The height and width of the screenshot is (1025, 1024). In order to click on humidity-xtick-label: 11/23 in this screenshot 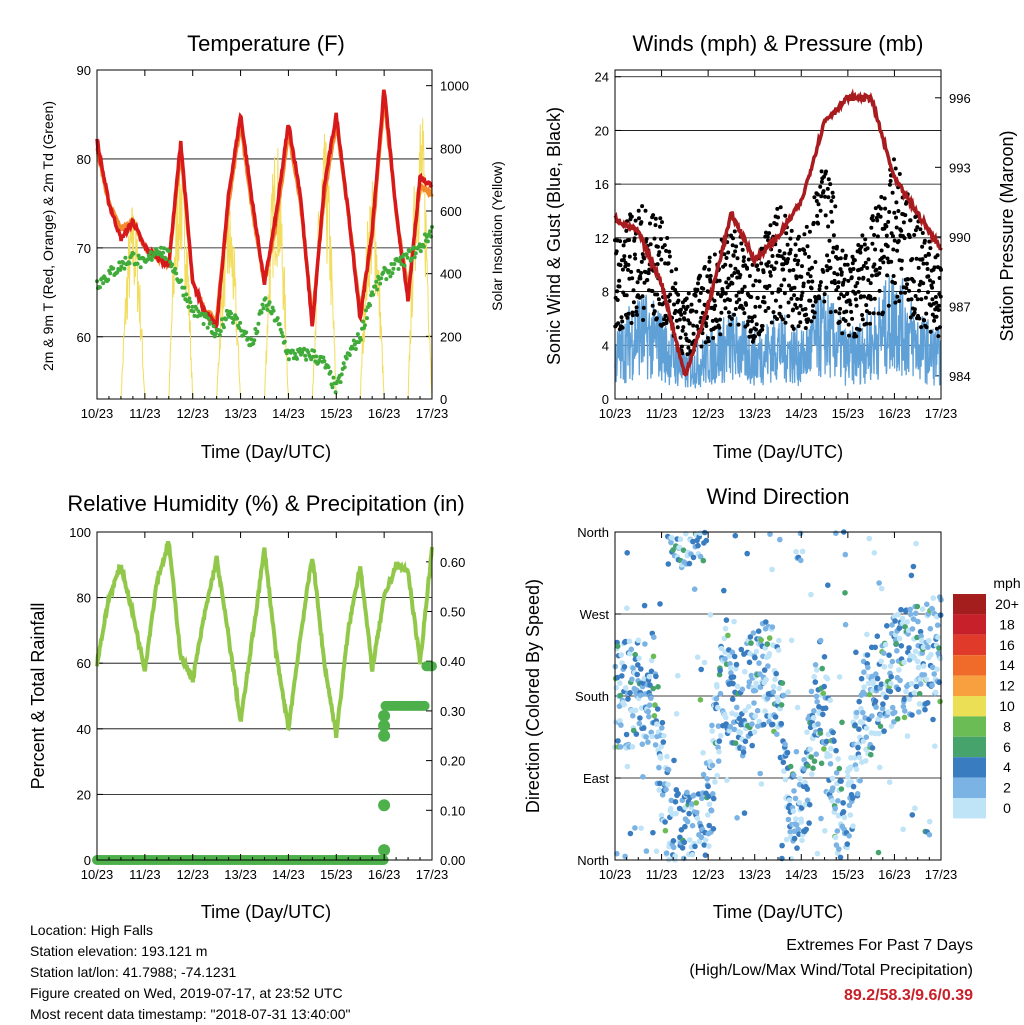, I will do `click(145, 874)`.